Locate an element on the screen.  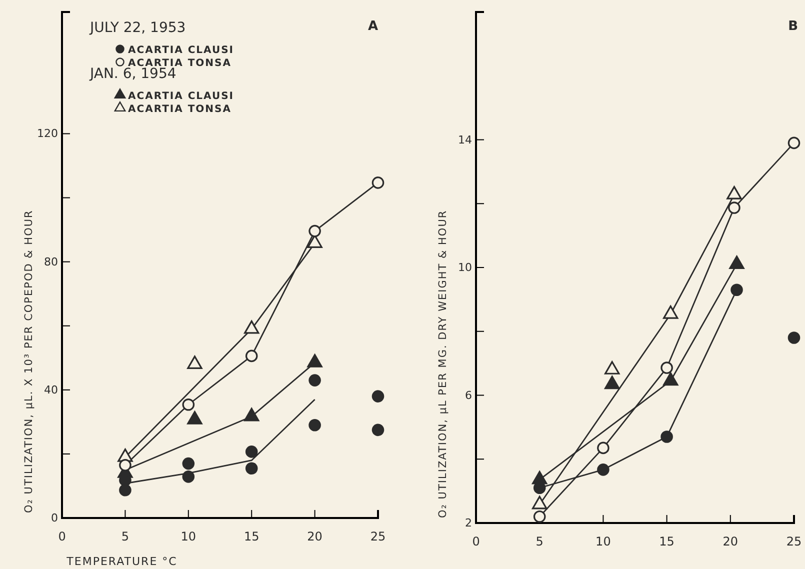
y-tick-label: 2 is located at coordinates (468, 523).